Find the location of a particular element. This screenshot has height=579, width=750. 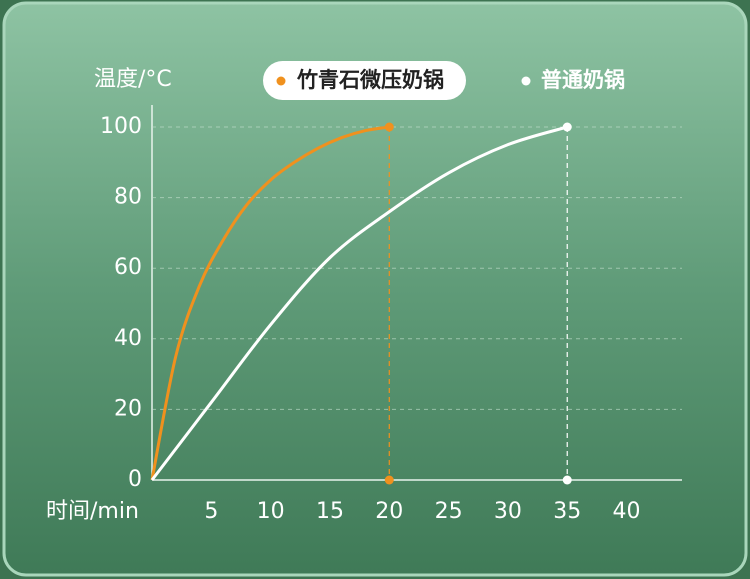

y-tick-label: 0 is located at coordinates (135, 479).